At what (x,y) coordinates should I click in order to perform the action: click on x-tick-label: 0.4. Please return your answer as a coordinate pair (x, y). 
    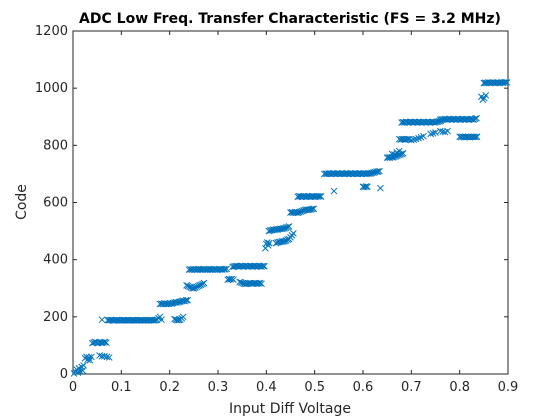
    Looking at the image, I should click on (266, 387).